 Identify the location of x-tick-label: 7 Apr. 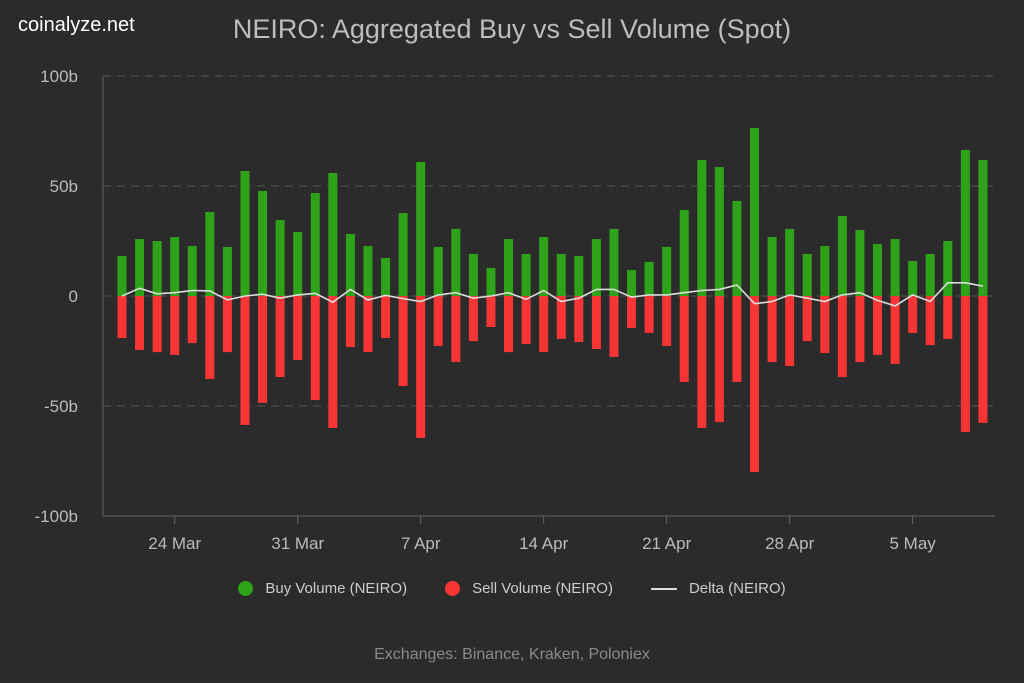
(421, 543).